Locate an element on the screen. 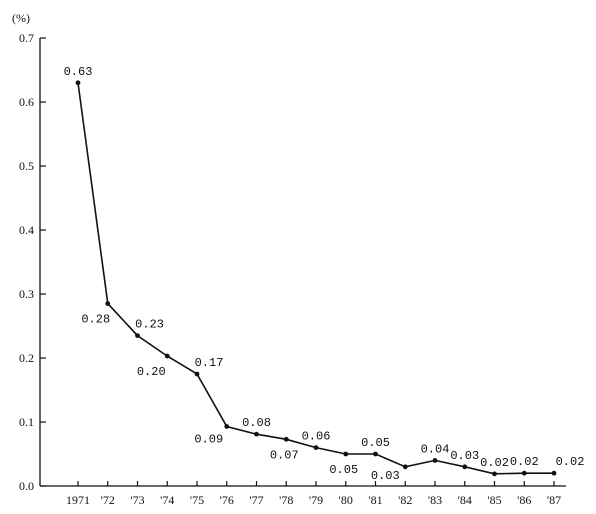 The height and width of the screenshot is (514, 596). data-label: 0.09 is located at coordinates (208, 439).